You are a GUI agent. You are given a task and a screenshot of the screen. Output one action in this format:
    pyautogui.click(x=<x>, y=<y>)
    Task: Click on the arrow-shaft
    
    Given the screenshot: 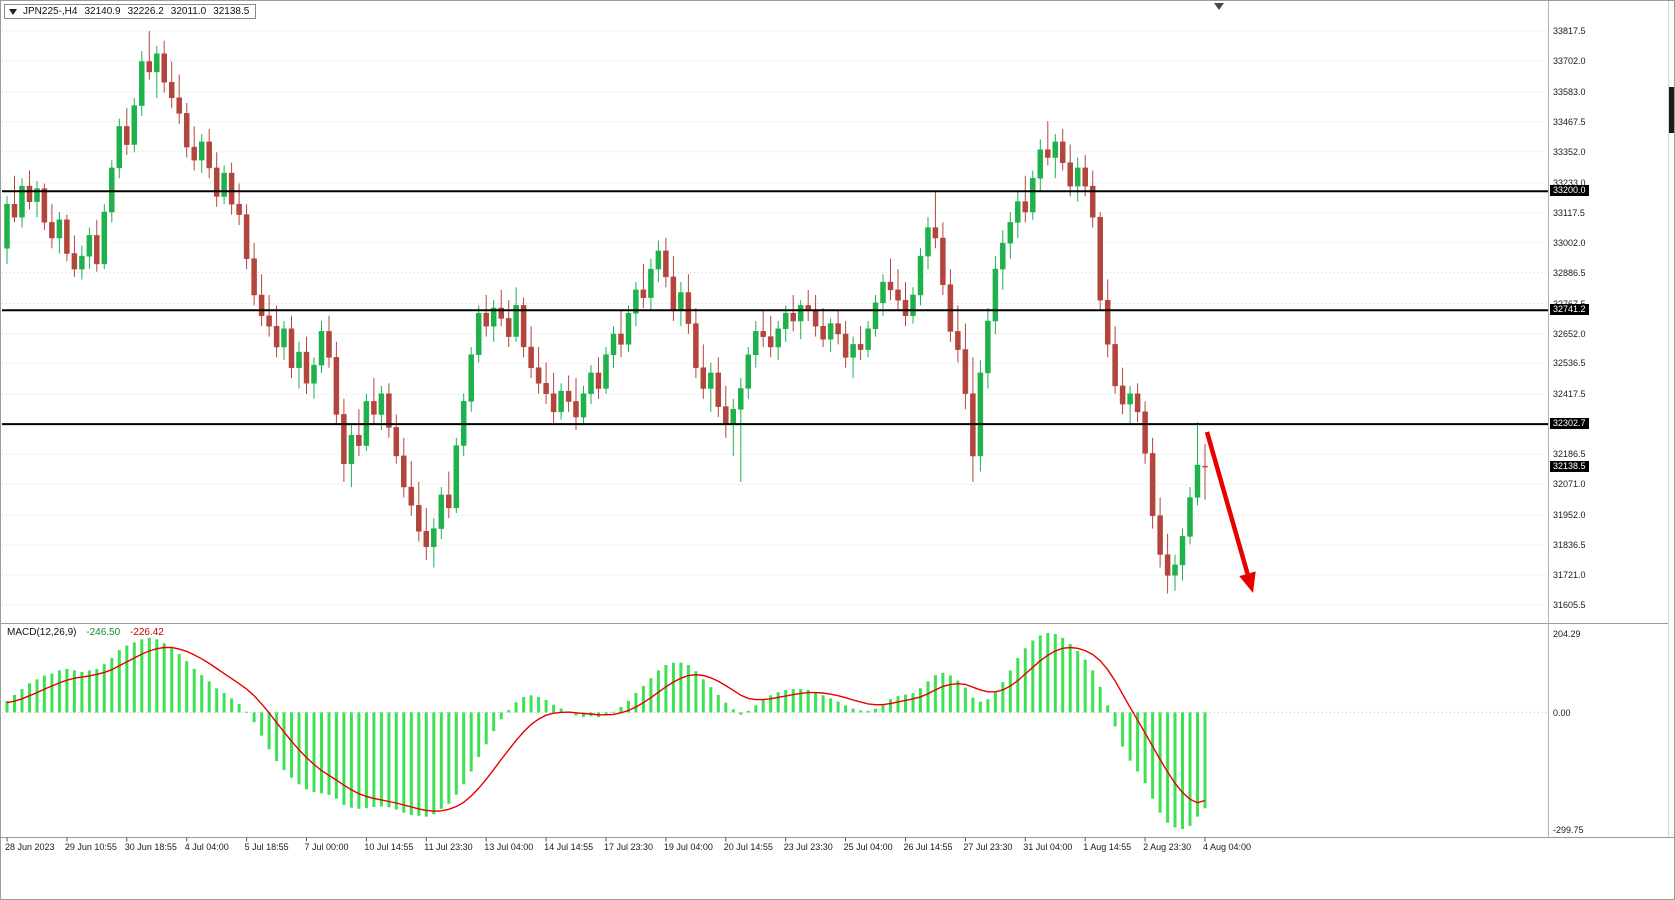 What is the action you would take?
    pyautogui.click(x=1227, y=503)
    